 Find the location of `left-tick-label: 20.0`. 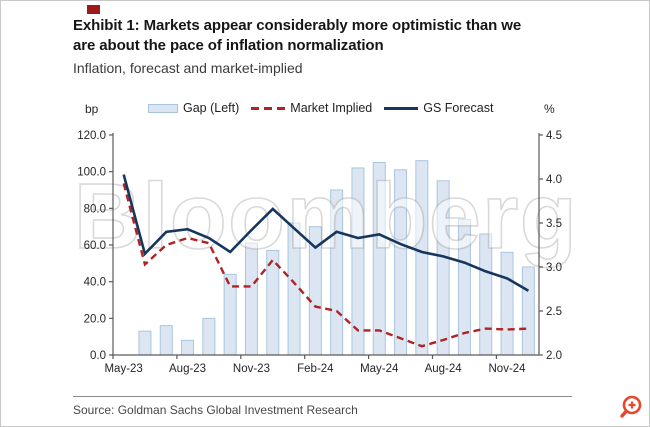

left-tick-label: 20.0 is located at coordinates (95, 319).